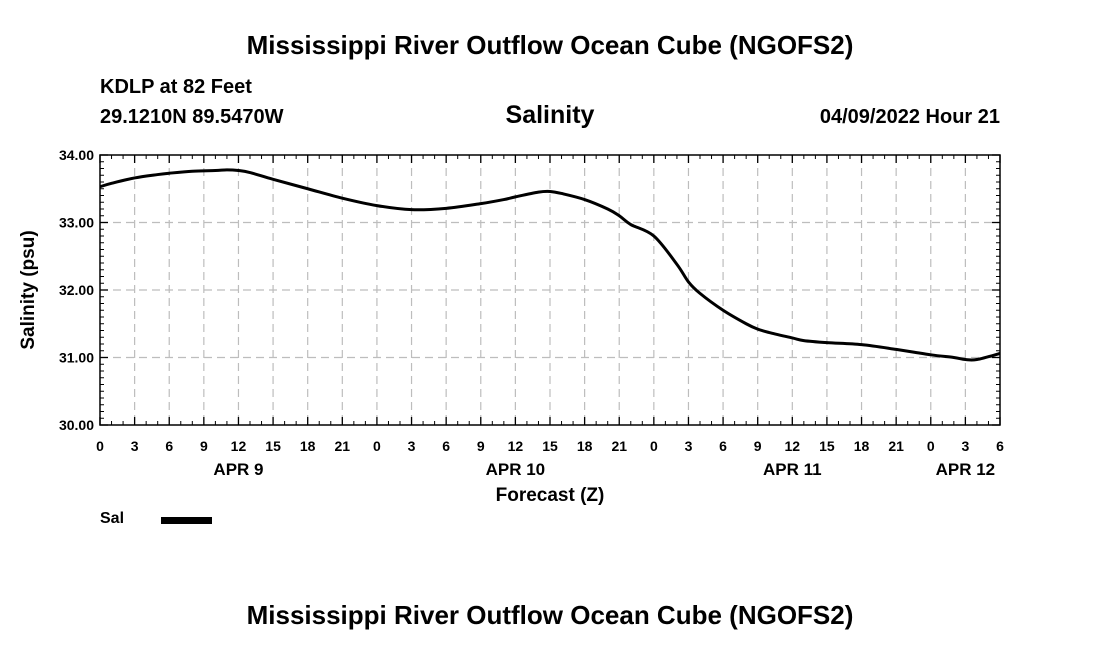 The width and height of the screenshot is (1100, 650). I want to click on y-tick-label: 31.00, so click(76, 358).